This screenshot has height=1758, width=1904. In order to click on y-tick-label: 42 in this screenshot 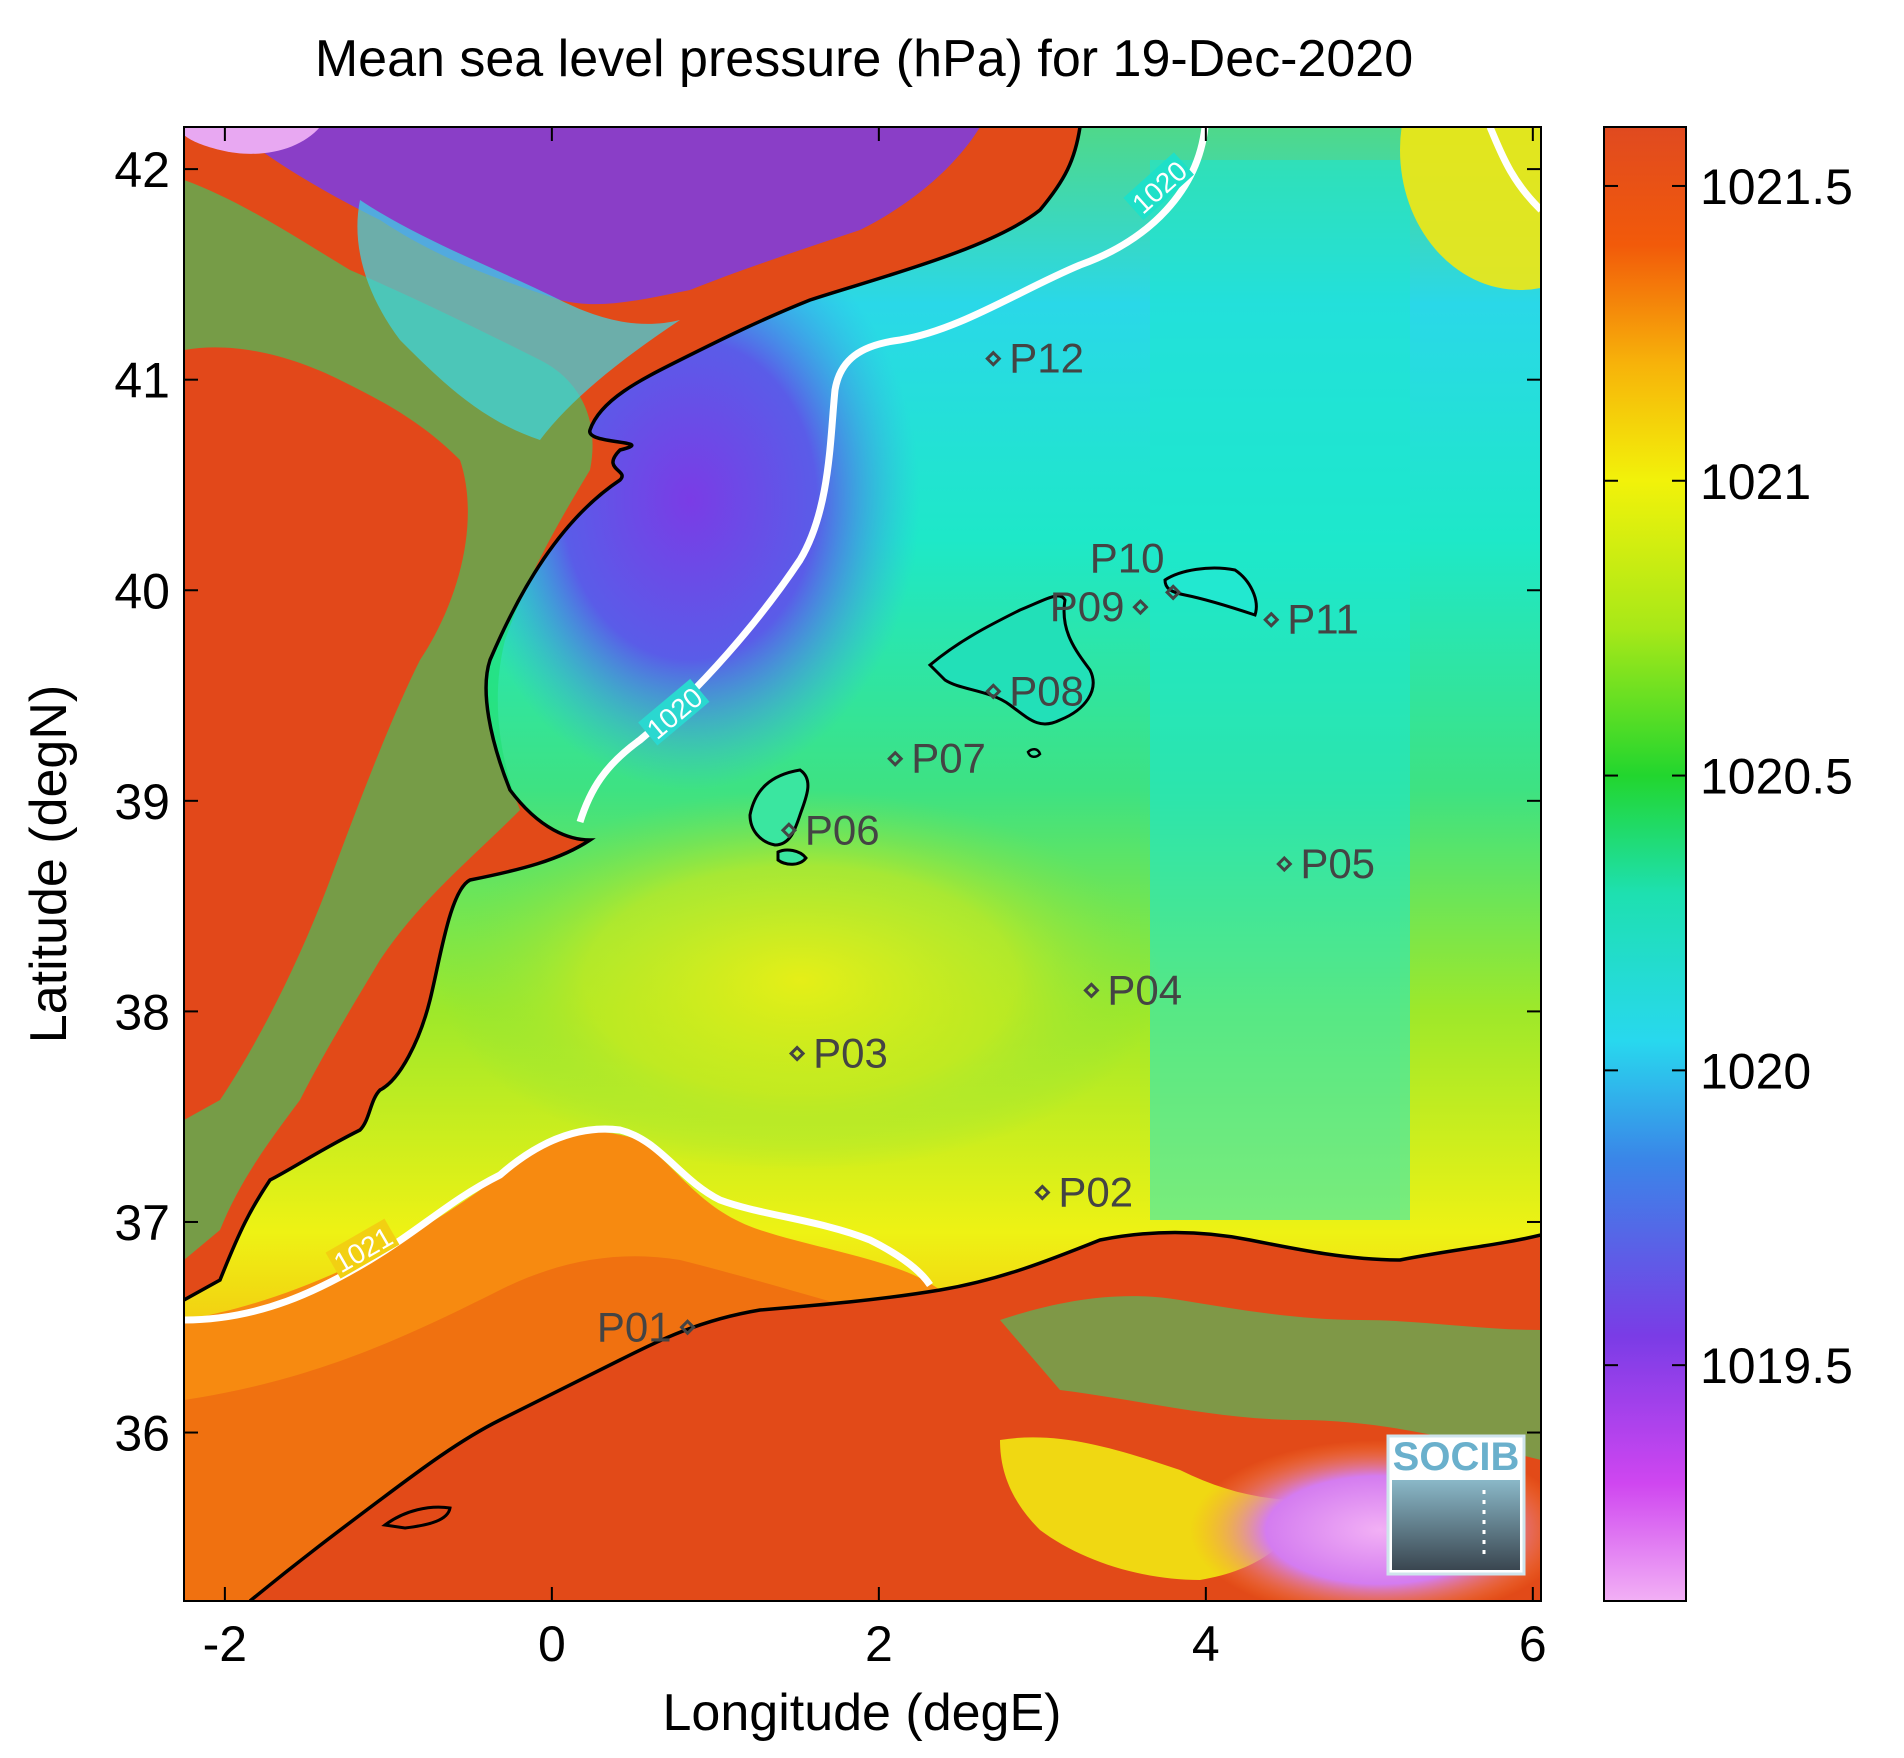, I will do `click(142, 170)`.